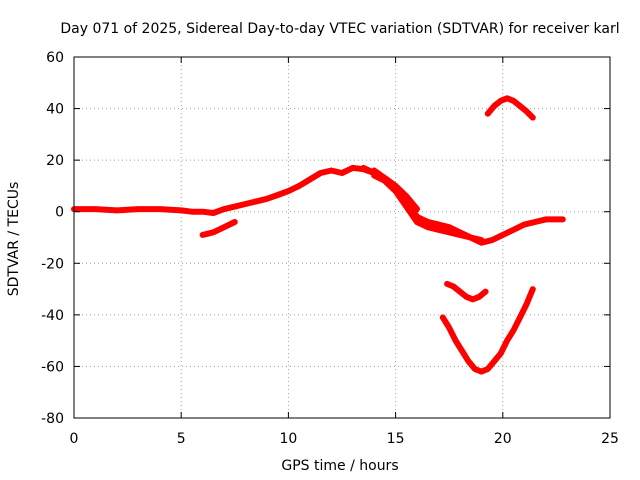 The image size is (640, 480). I want to click on series-arc-minus60, so click(487, 330).